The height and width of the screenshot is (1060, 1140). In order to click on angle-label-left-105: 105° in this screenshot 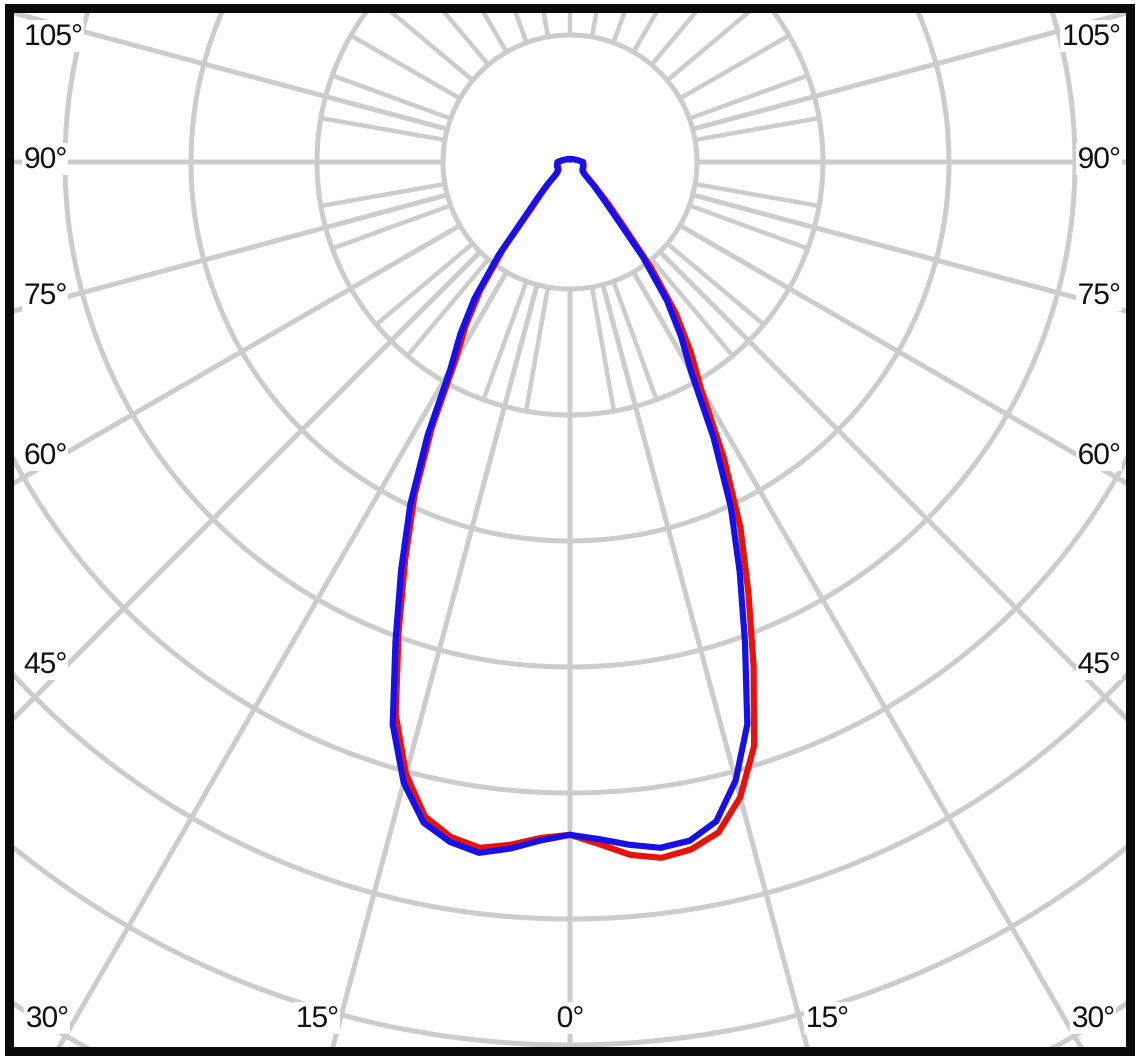, I will do `click(53, 35)`.